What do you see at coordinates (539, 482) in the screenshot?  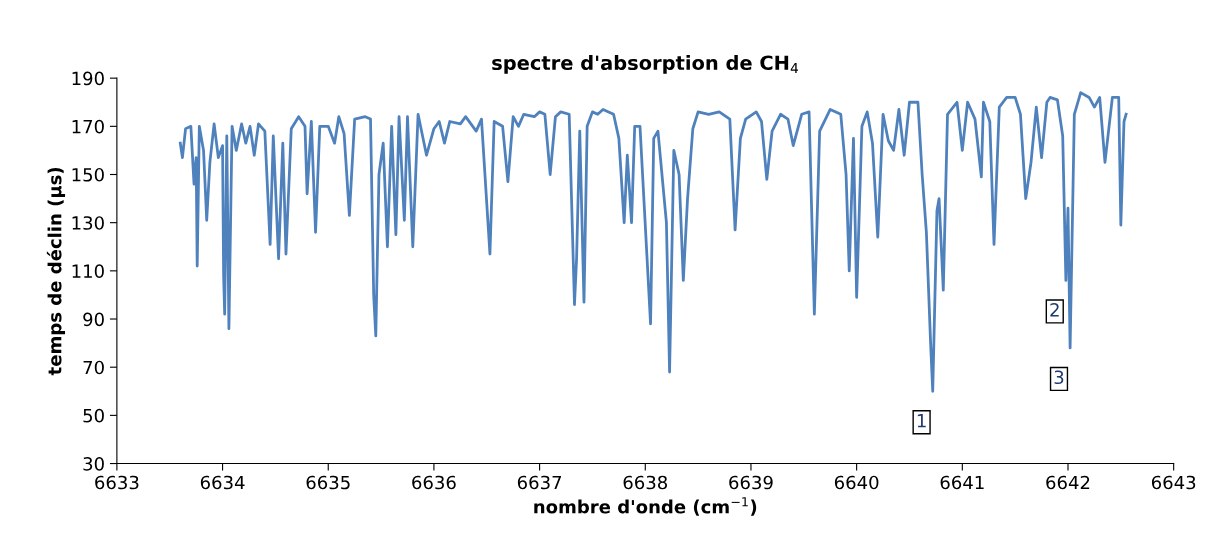 I see `x-tick-label: 6637` at bounding box center [539, 482].